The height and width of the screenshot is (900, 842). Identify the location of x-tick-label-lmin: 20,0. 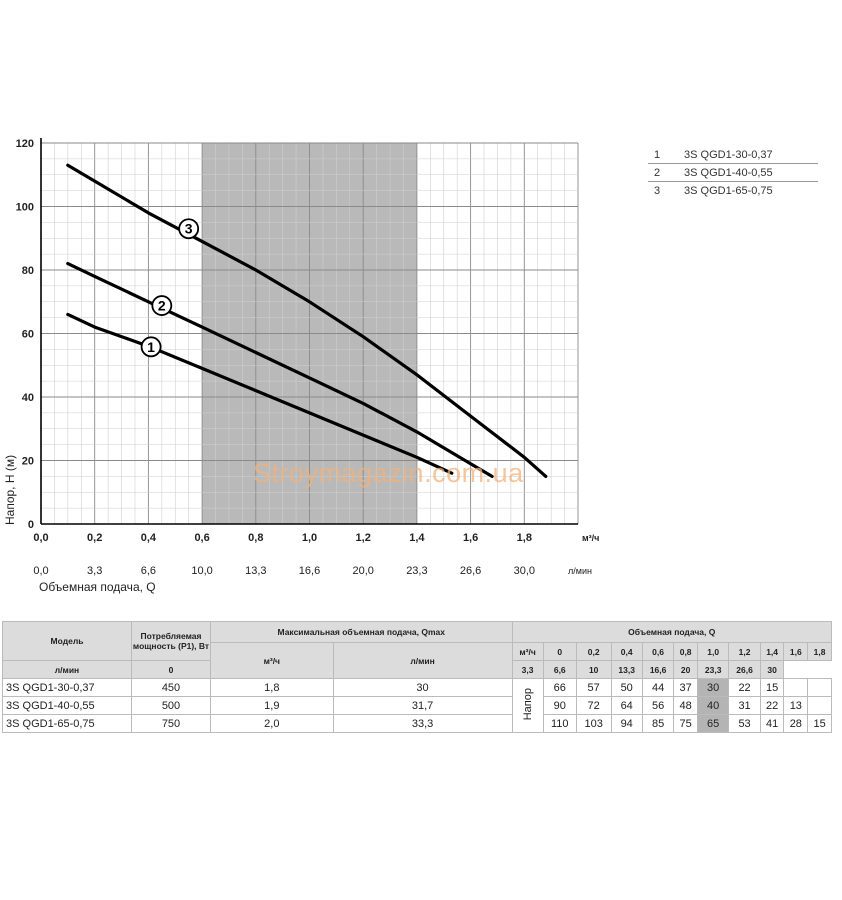
(362, 571).